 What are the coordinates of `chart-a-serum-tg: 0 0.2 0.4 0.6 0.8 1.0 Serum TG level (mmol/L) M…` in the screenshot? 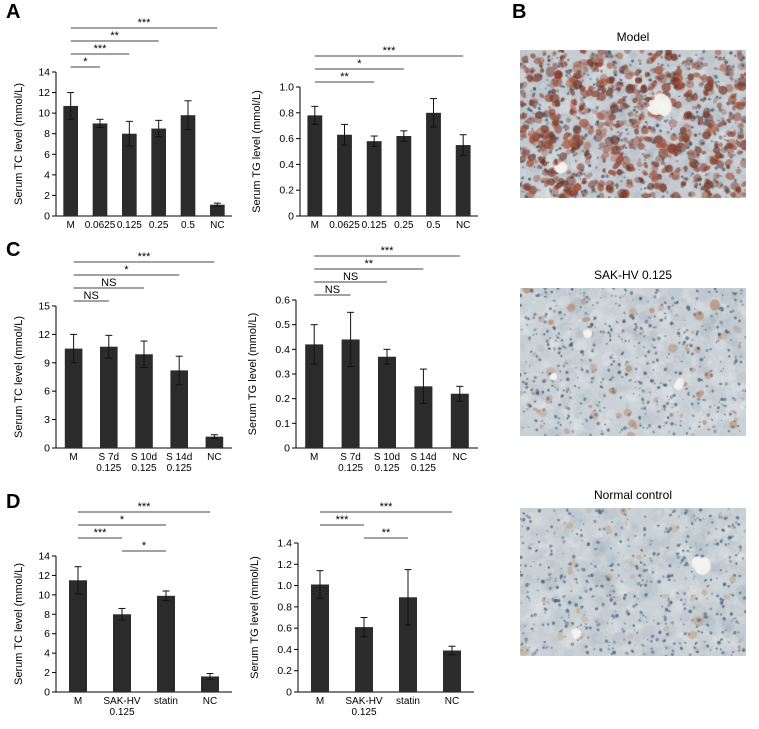 It's located at (364, 138).